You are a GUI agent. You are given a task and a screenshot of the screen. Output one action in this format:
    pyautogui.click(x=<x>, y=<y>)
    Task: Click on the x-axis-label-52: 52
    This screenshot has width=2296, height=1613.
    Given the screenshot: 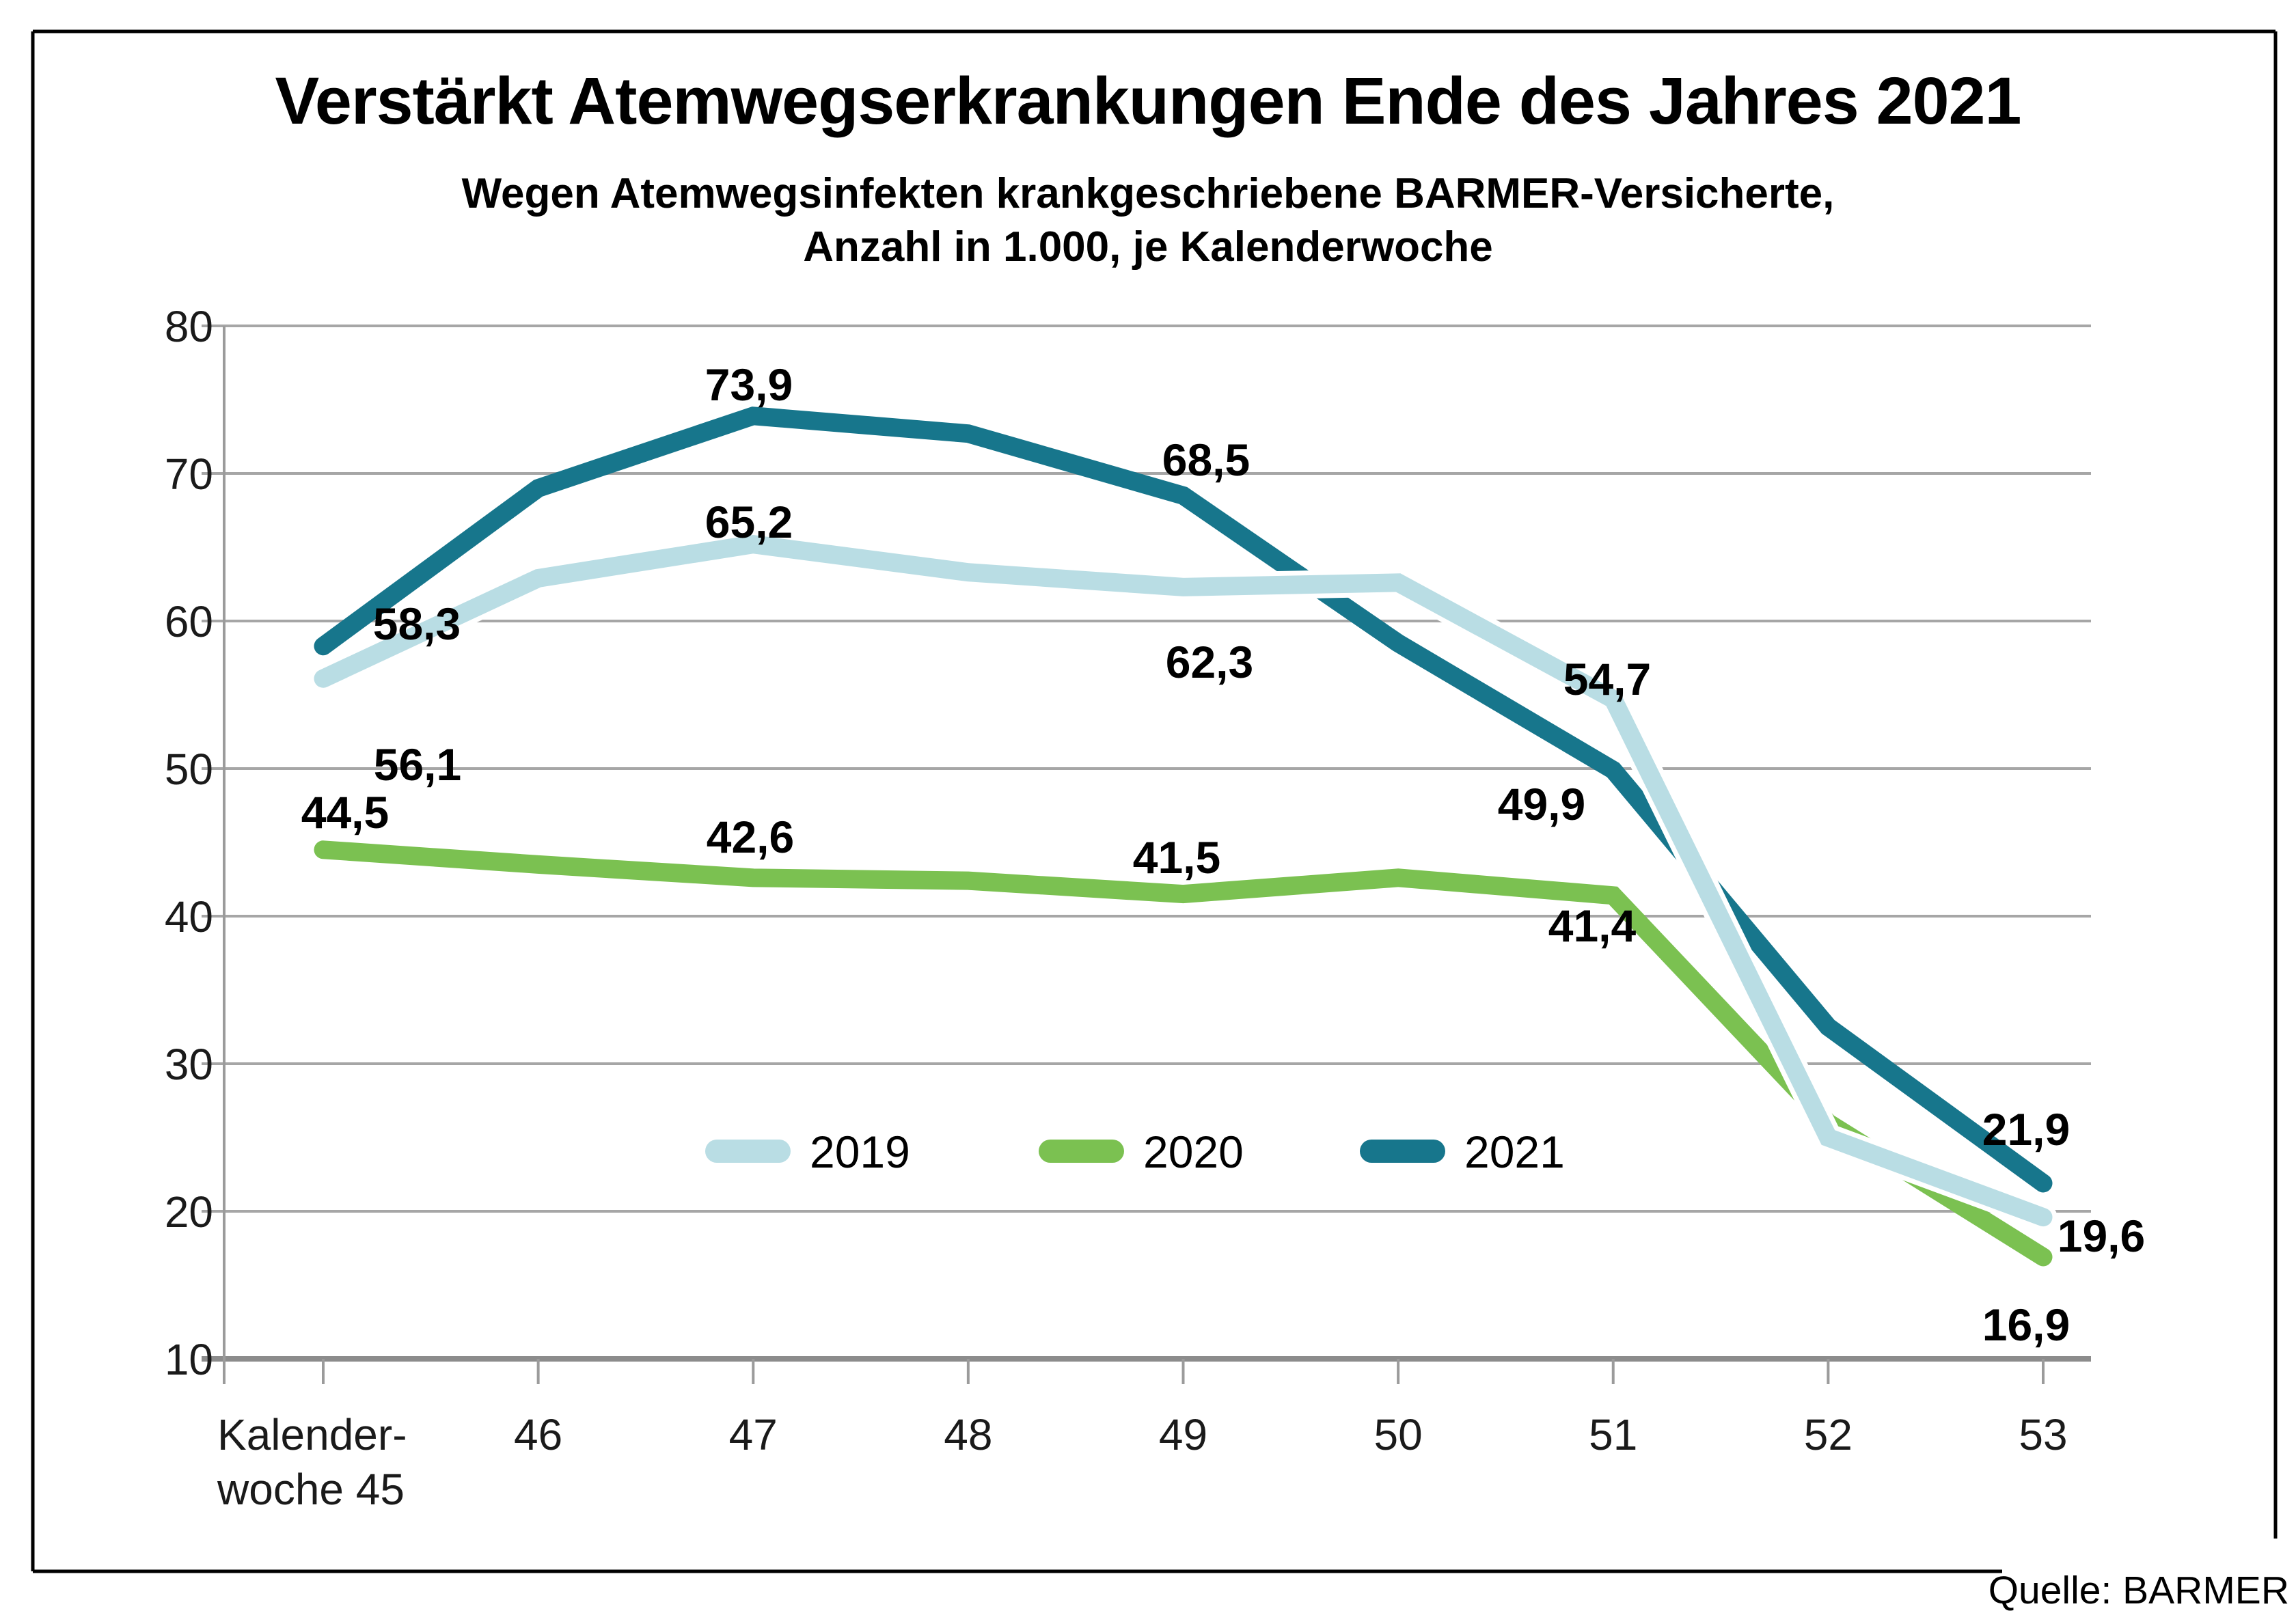 What is the action you would take?
    pyautogui.click(x=1829, y=1434)
    